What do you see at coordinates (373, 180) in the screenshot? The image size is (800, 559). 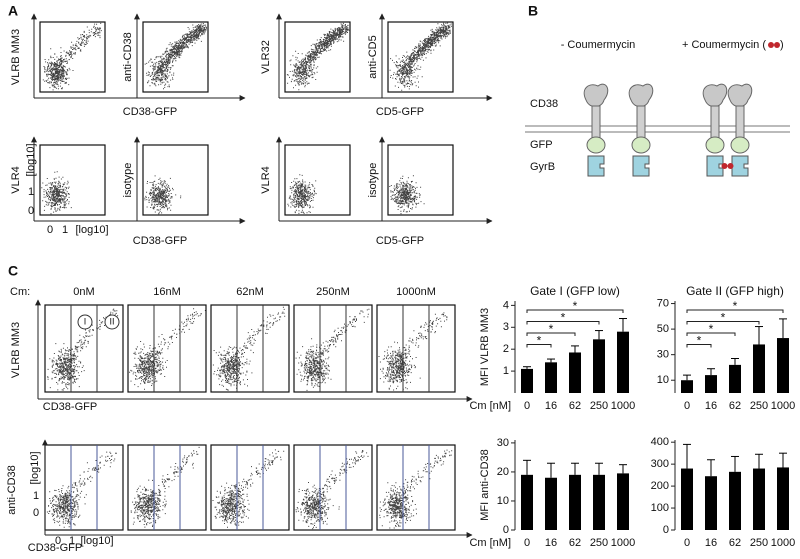 I see `y-label: isotype` at bounding box center [373, 180].